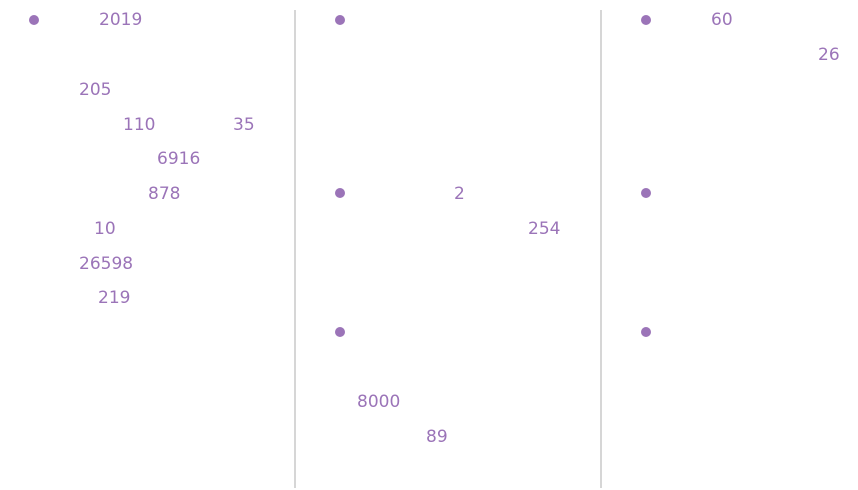  Describe the element at coordinates (121, 20) in the screenshot. I see `text: 2019` at that location.